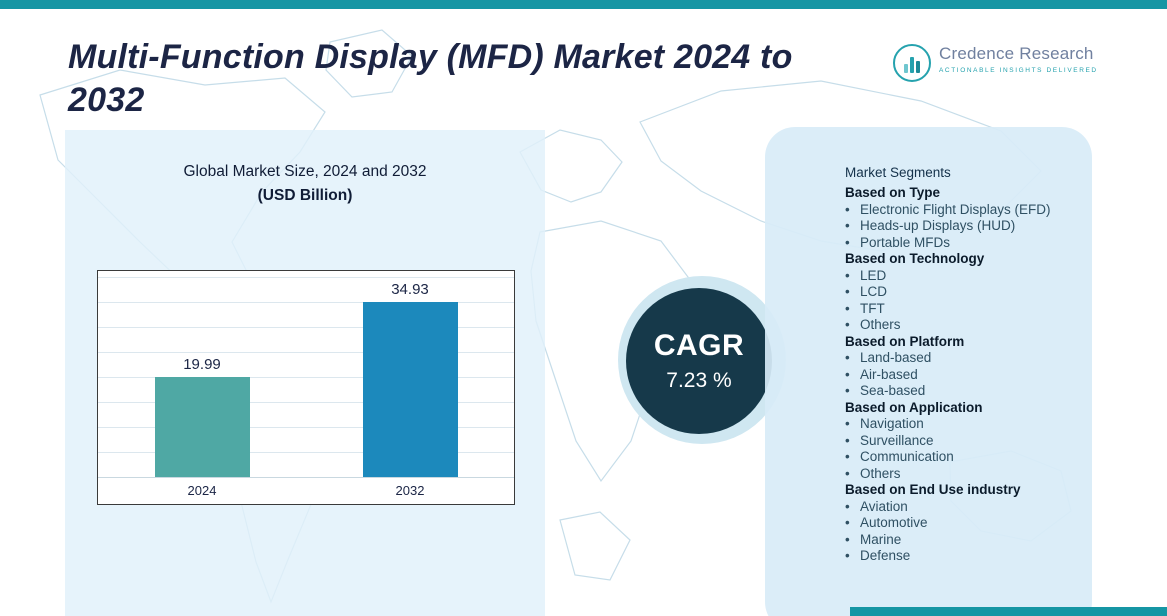 The width and height of the screenshot is (1167, 616). Describe the element at coordinates (959, 457) in the screenshot. I see `segment-item: • Communication` at that location.